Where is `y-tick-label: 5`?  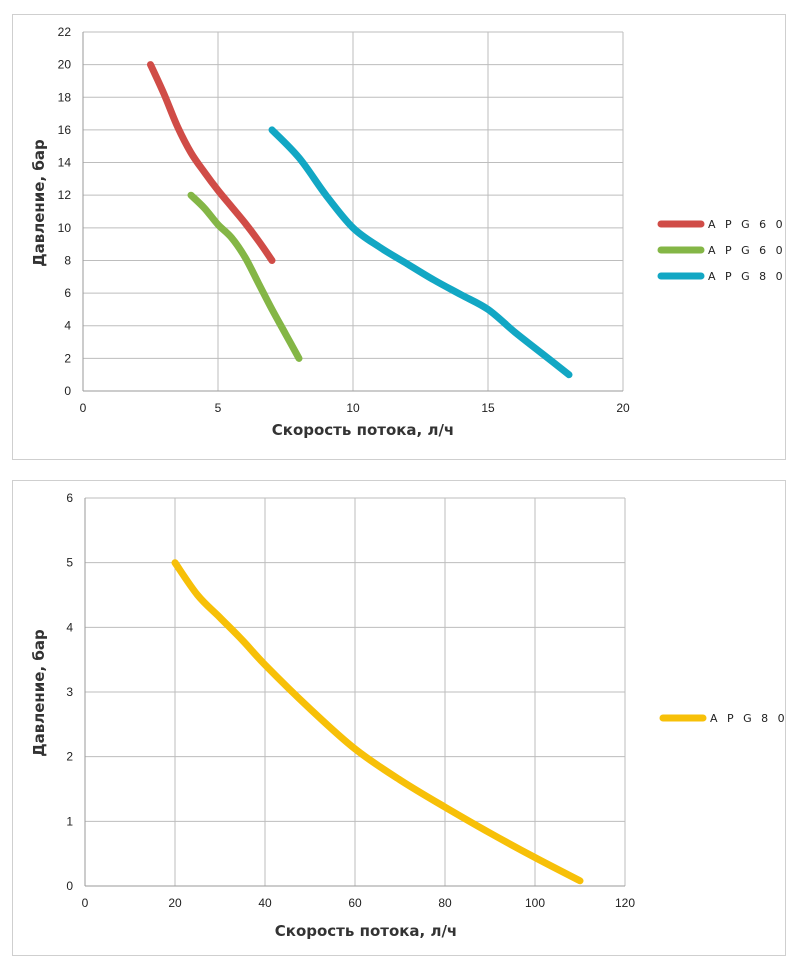
y-tick-label: 5 is located at coordinates (69, 563).